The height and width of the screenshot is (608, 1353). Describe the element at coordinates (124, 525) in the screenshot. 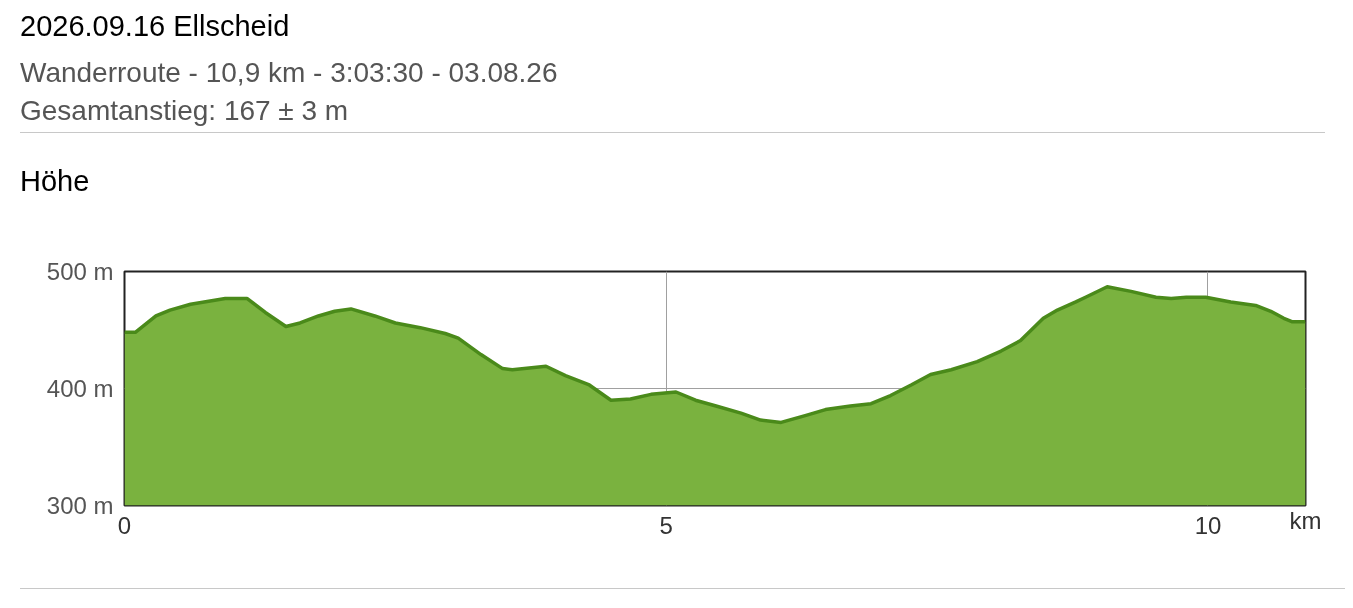

I see `x-tick-label: 0` at that location.